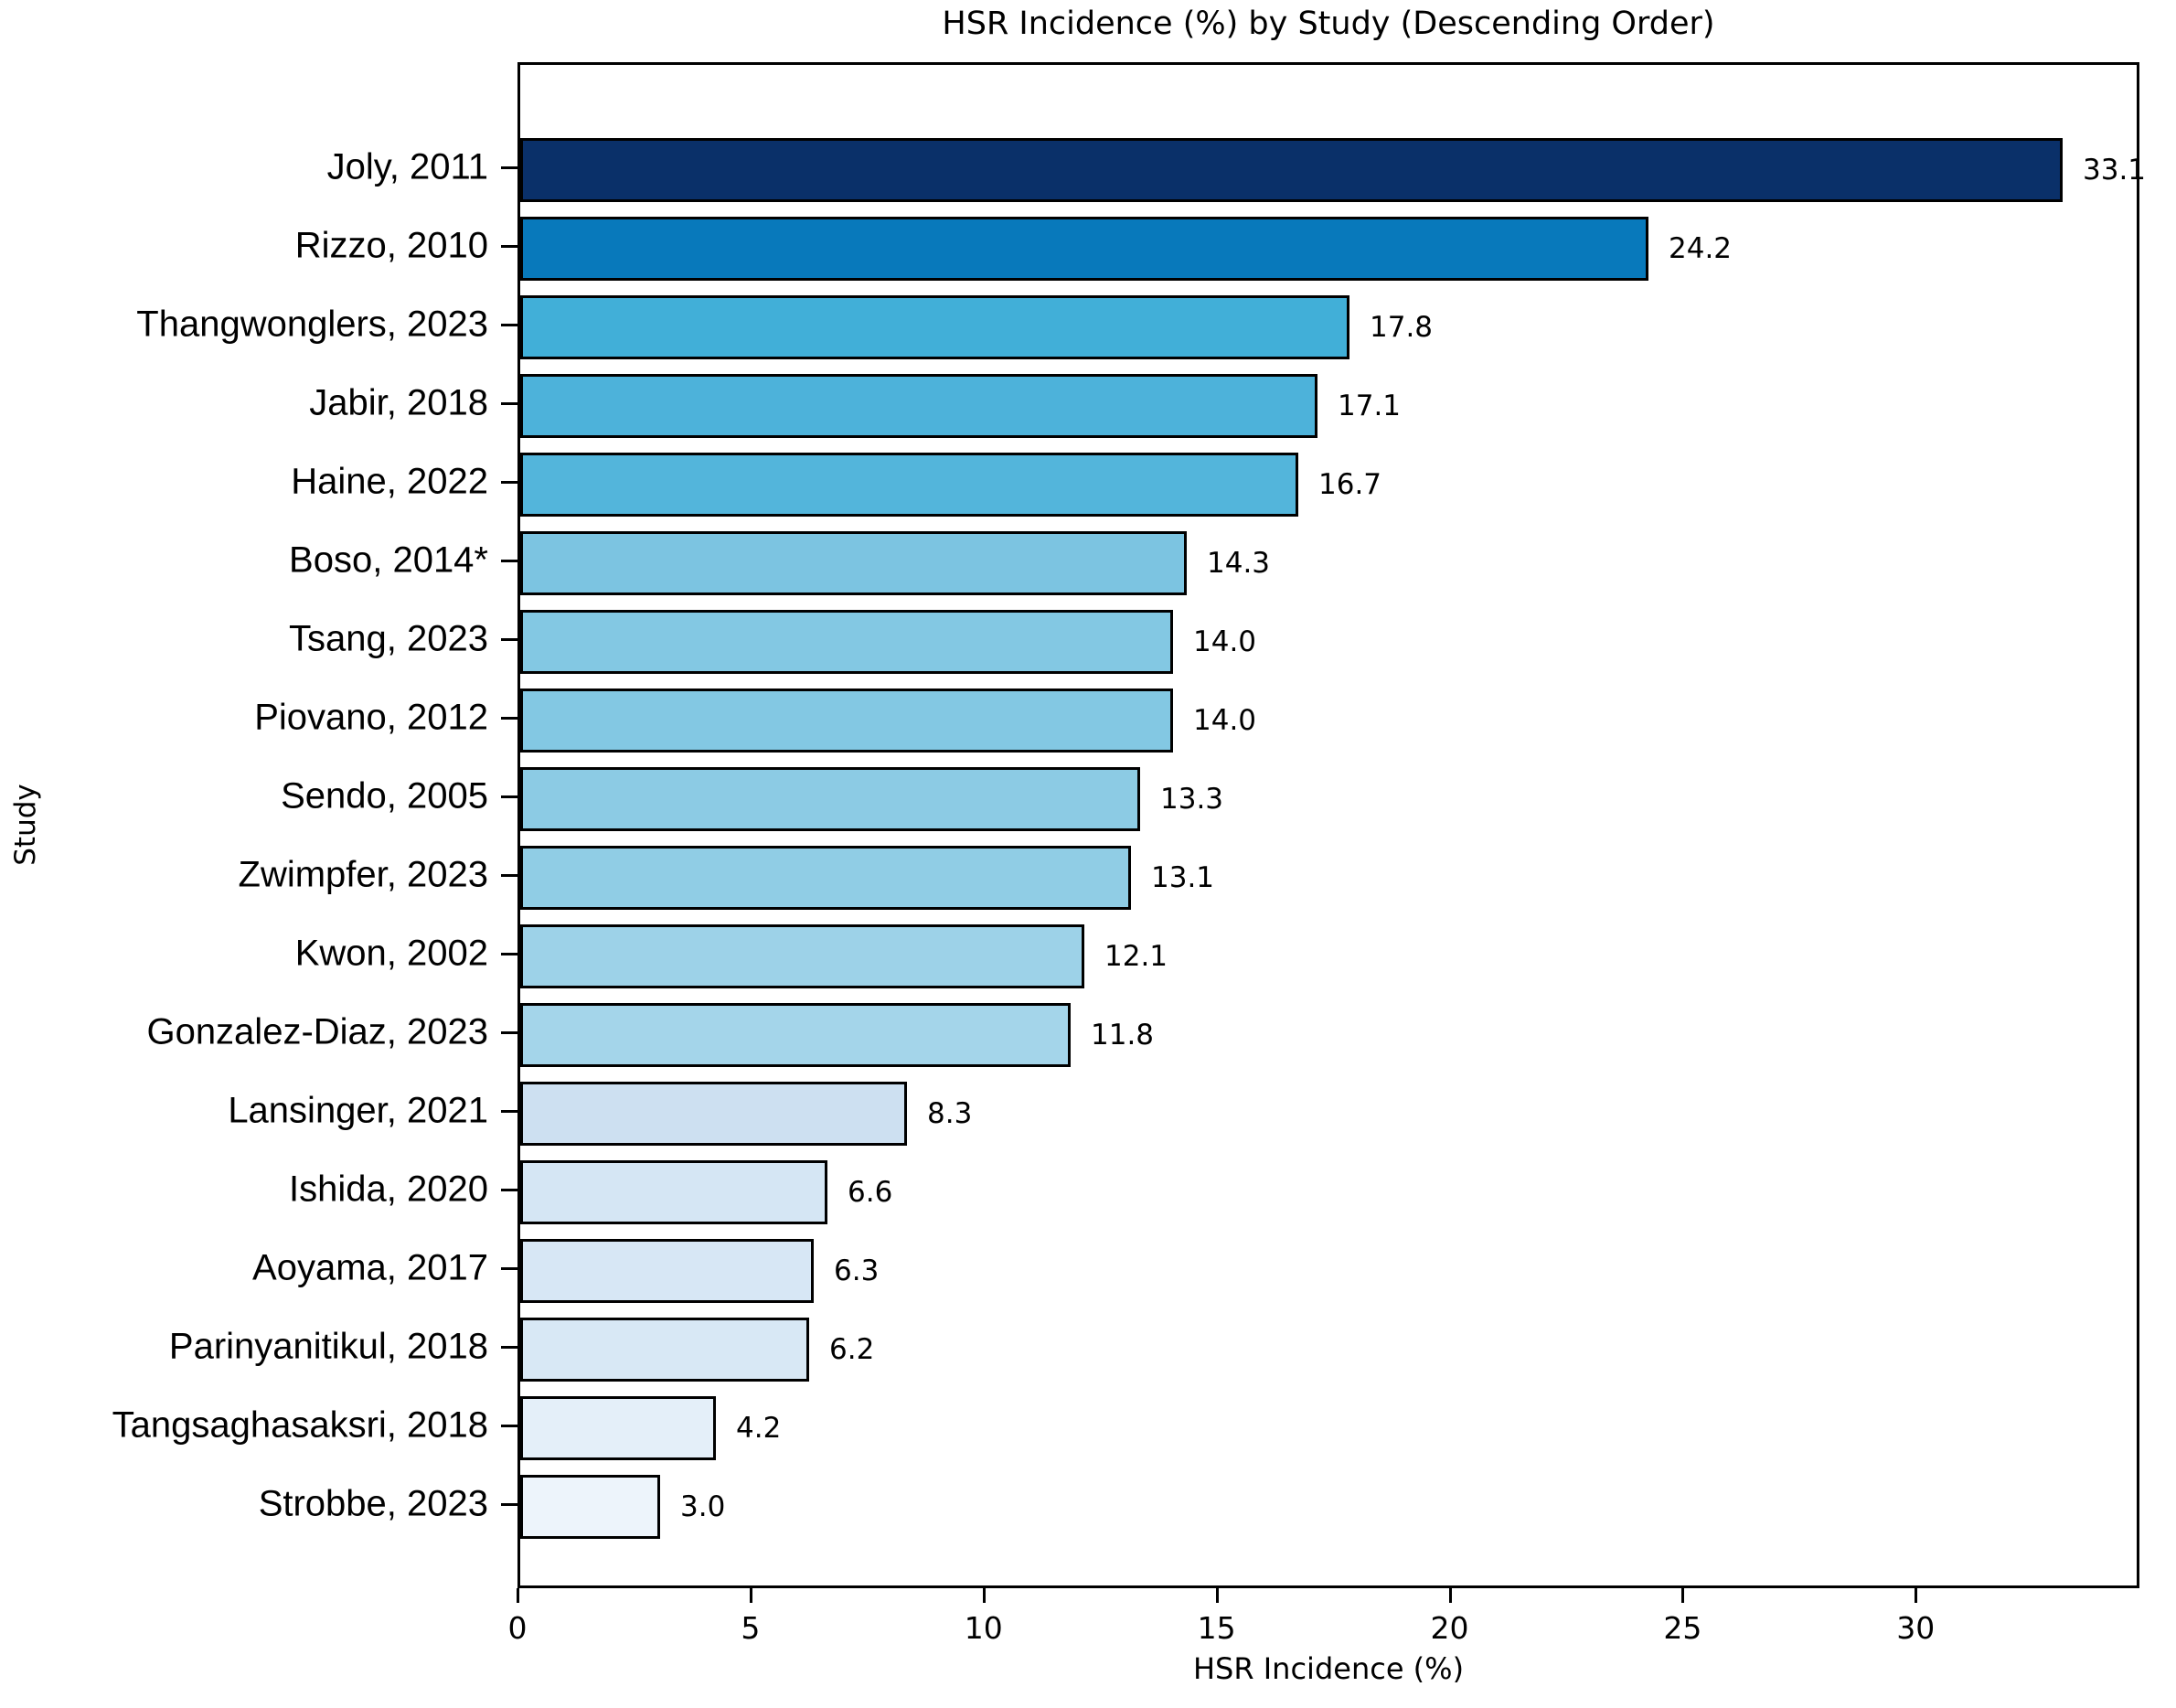 The image size is (2176, 1708). Describe the element at coordinates (950, 1113) in the screenshot. I see `value-label-12: 8.3` at that location.